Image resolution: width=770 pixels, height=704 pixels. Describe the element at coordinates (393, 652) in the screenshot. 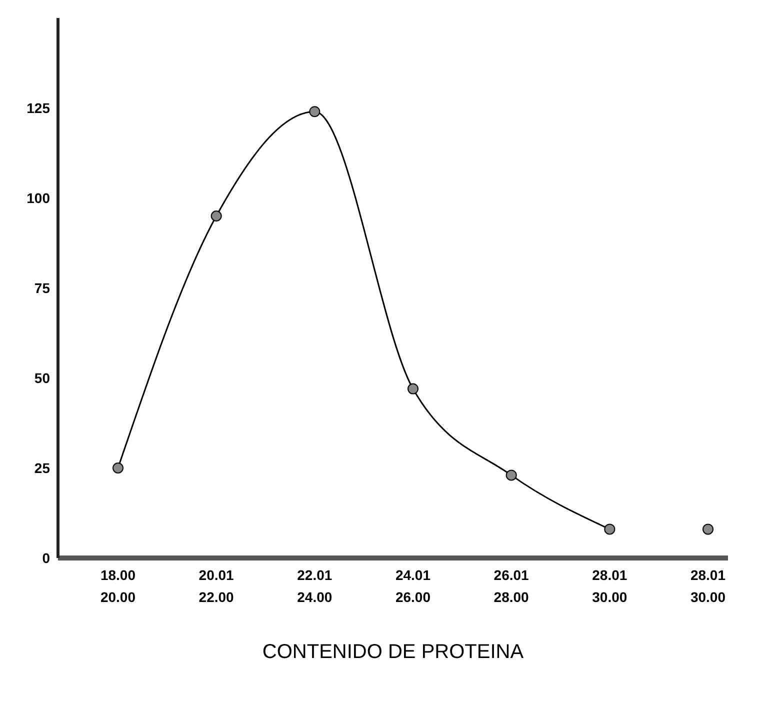

I see `x-axis-title: CONTENIDO DE PROTEINA` at that location.